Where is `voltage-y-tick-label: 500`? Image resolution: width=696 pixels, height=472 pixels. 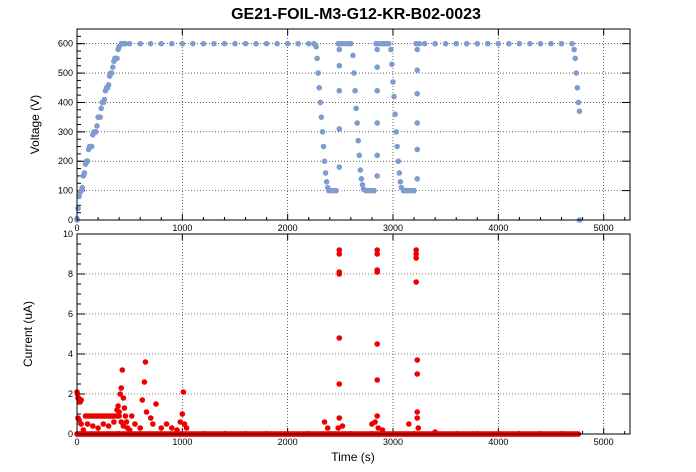
voltage-y-tick-label: 500 is located at coordinates (65, 73).